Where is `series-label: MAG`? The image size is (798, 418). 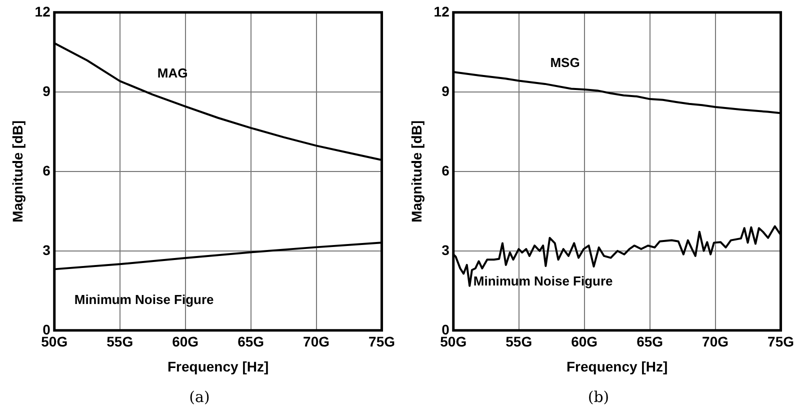 series-label: MAG is located at coordinates (172, 73).